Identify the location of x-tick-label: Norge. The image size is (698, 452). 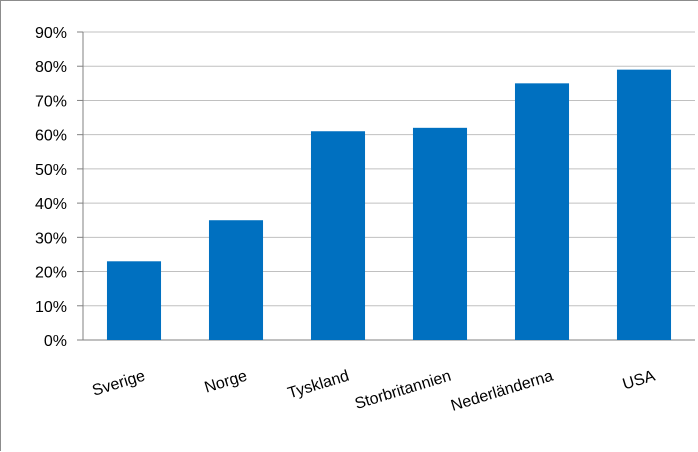
(226, 382).